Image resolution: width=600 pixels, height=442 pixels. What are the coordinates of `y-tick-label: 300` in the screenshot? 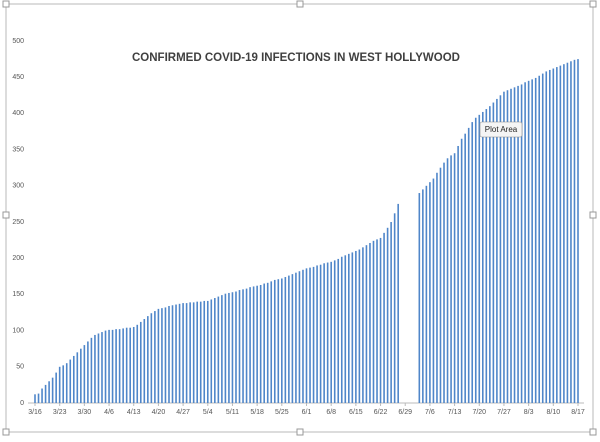 It's located at (18, 186).